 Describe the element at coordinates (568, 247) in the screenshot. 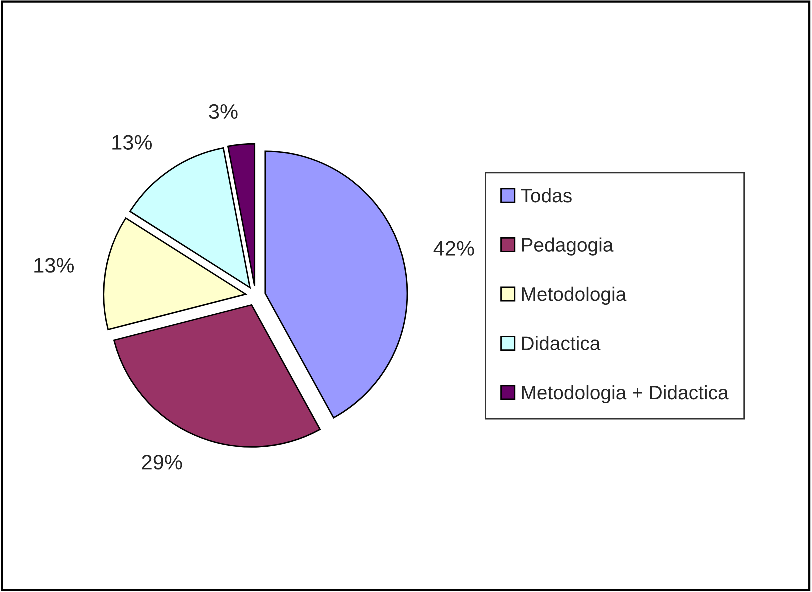

I see `legend-label: Pedagogia` at that location.